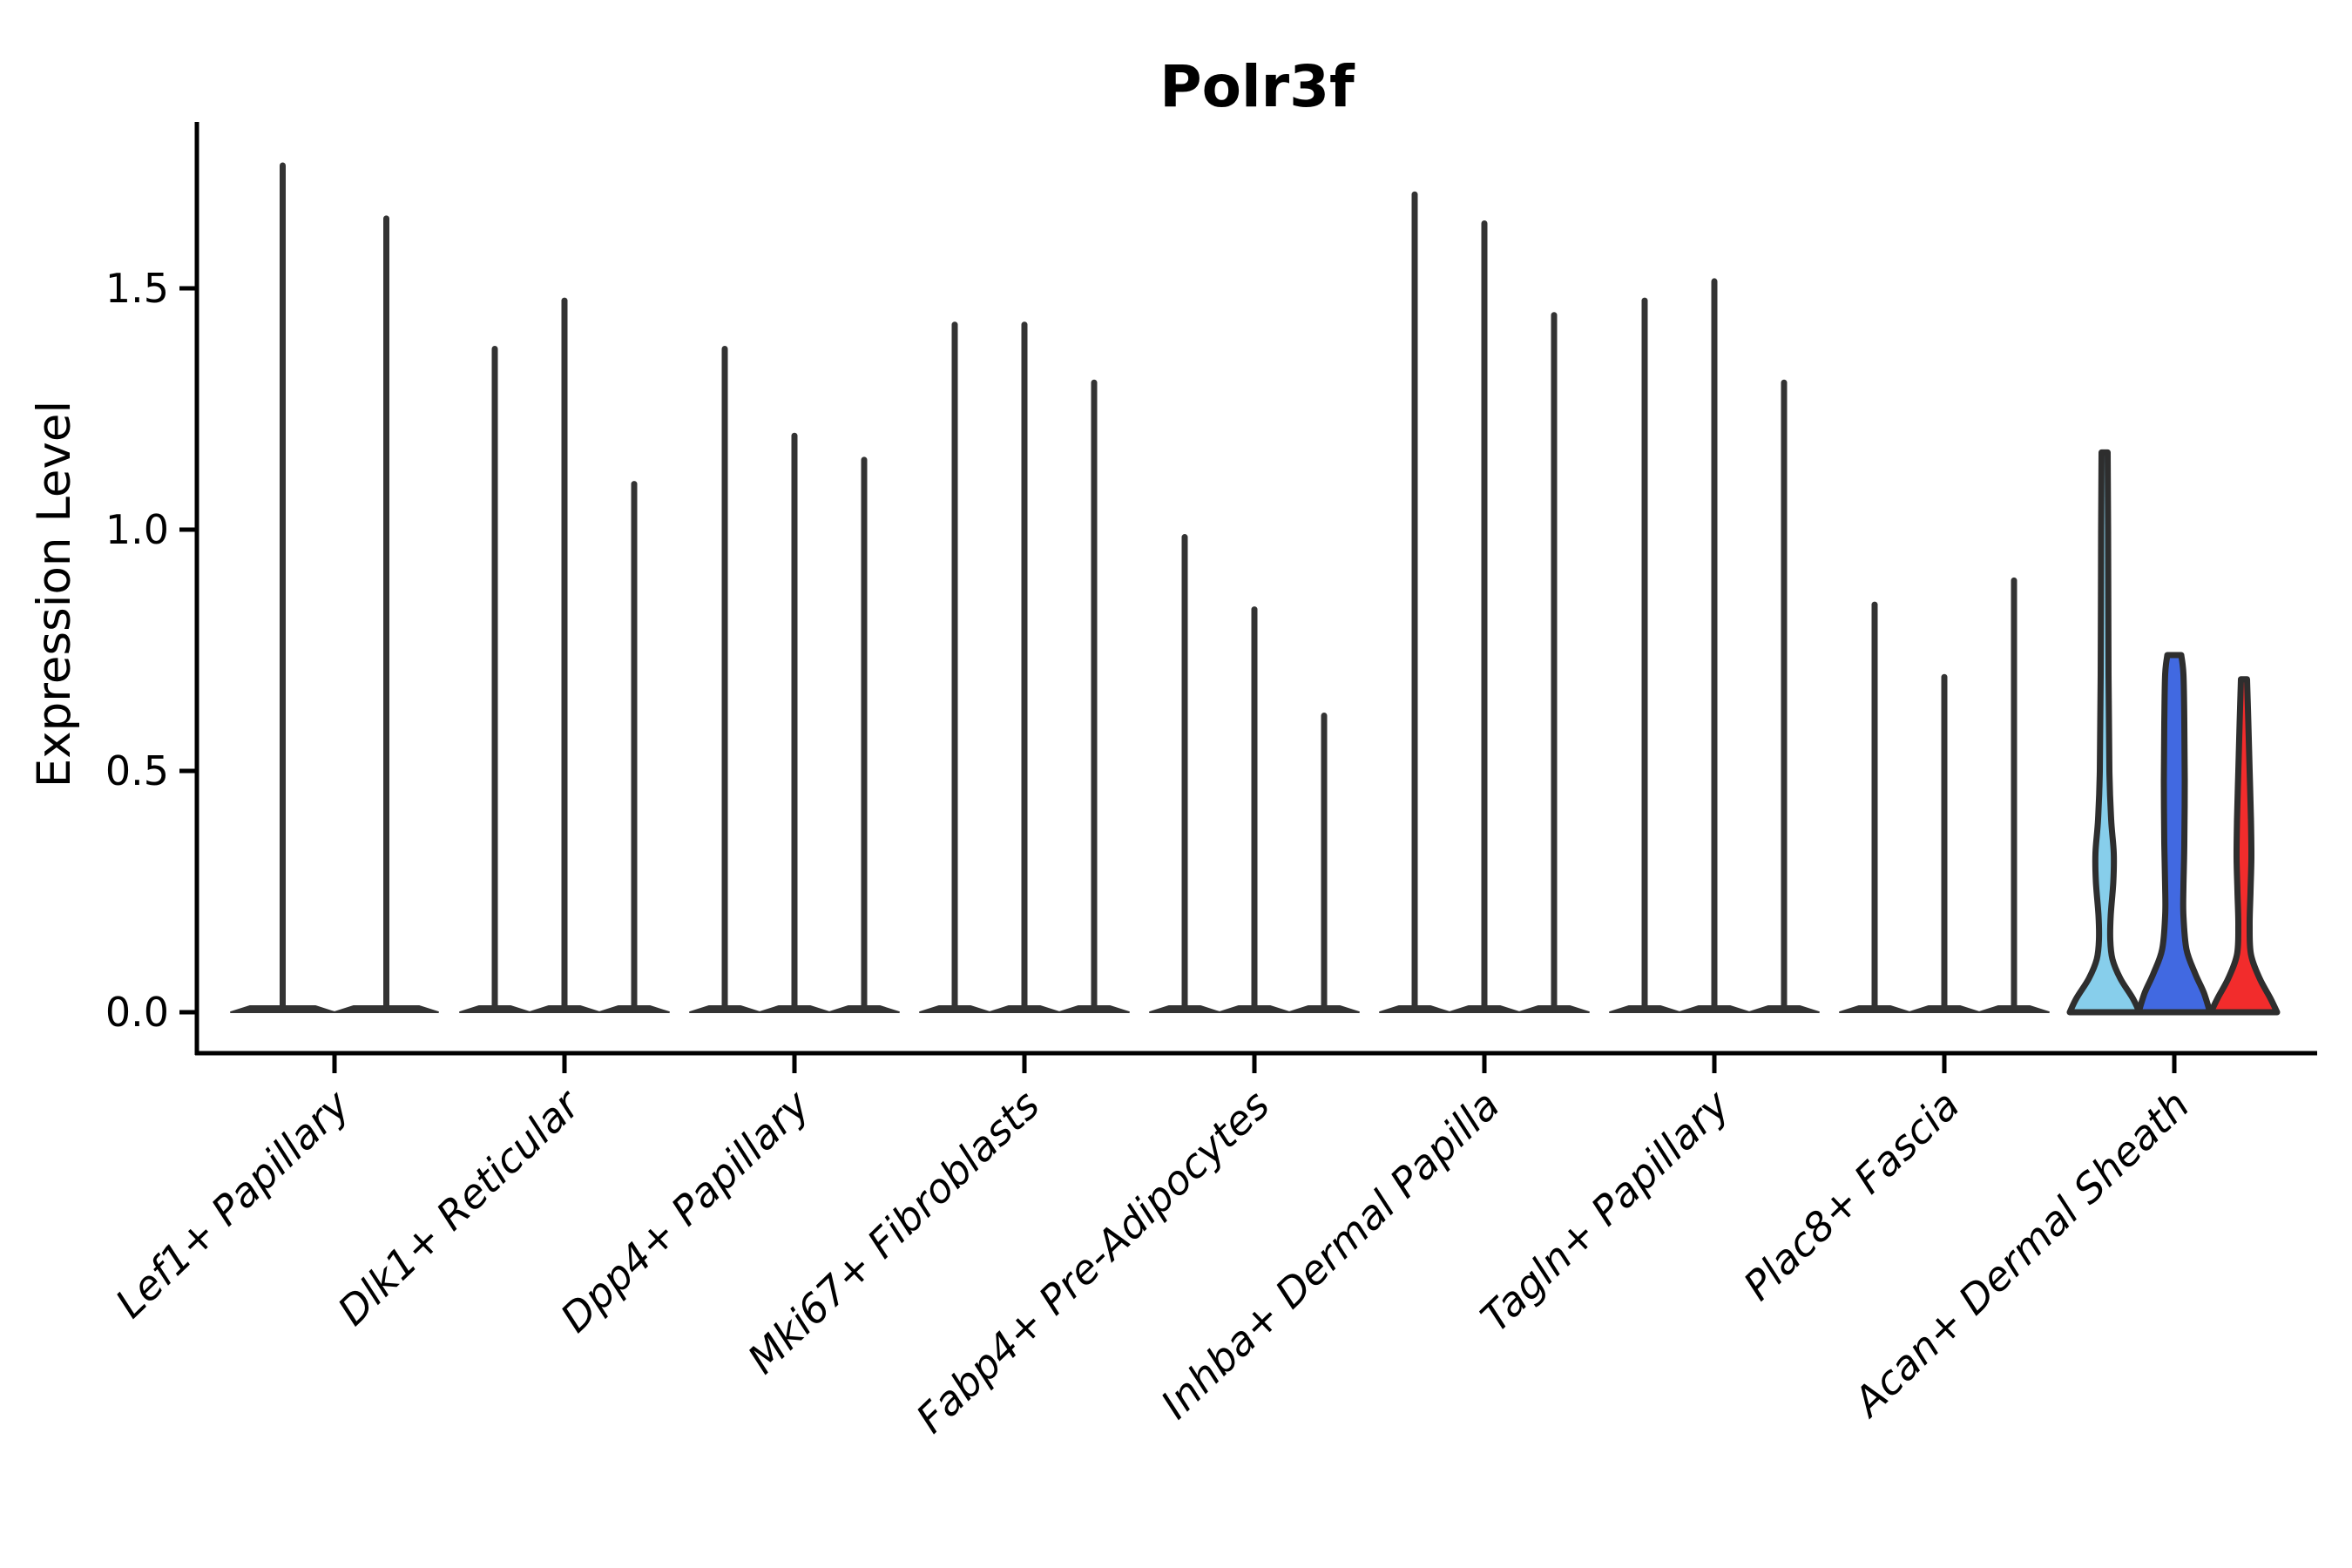 This screenshot has height=1568, width=2352. Describe the element at coordinates (137, 288) in the screenshot. I see `y-tick-label-3: 1.5` at that location.